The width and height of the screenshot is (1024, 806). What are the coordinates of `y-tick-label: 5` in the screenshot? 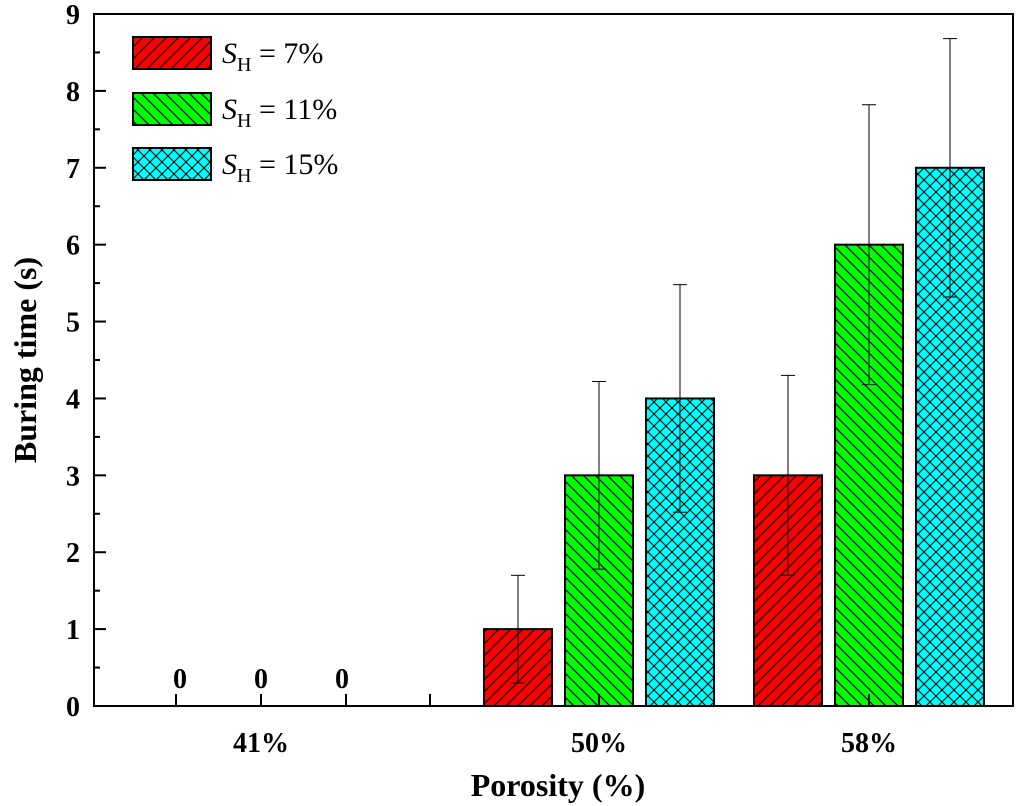 It's located at (73, 323).